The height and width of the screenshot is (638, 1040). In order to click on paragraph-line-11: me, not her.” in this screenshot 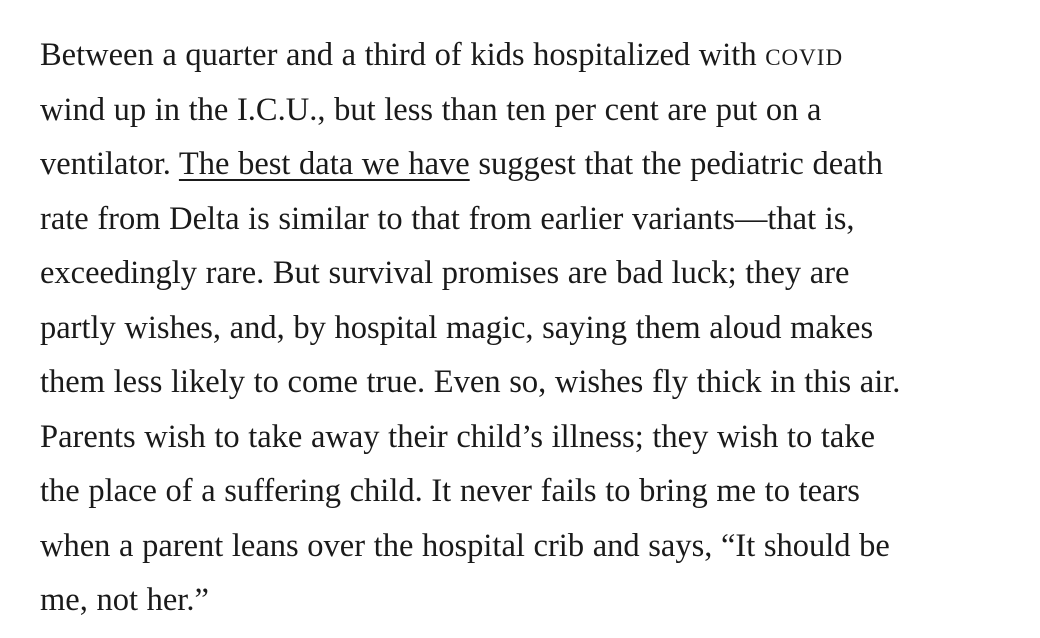, I will do `click(124, 600)`.